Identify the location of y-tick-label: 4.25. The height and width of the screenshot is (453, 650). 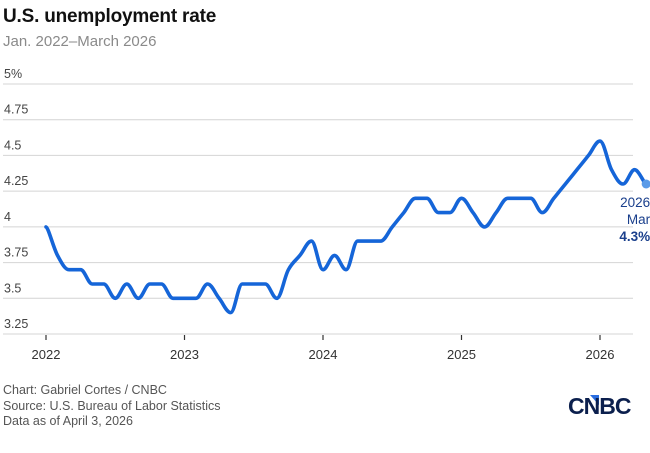
(16, 181).